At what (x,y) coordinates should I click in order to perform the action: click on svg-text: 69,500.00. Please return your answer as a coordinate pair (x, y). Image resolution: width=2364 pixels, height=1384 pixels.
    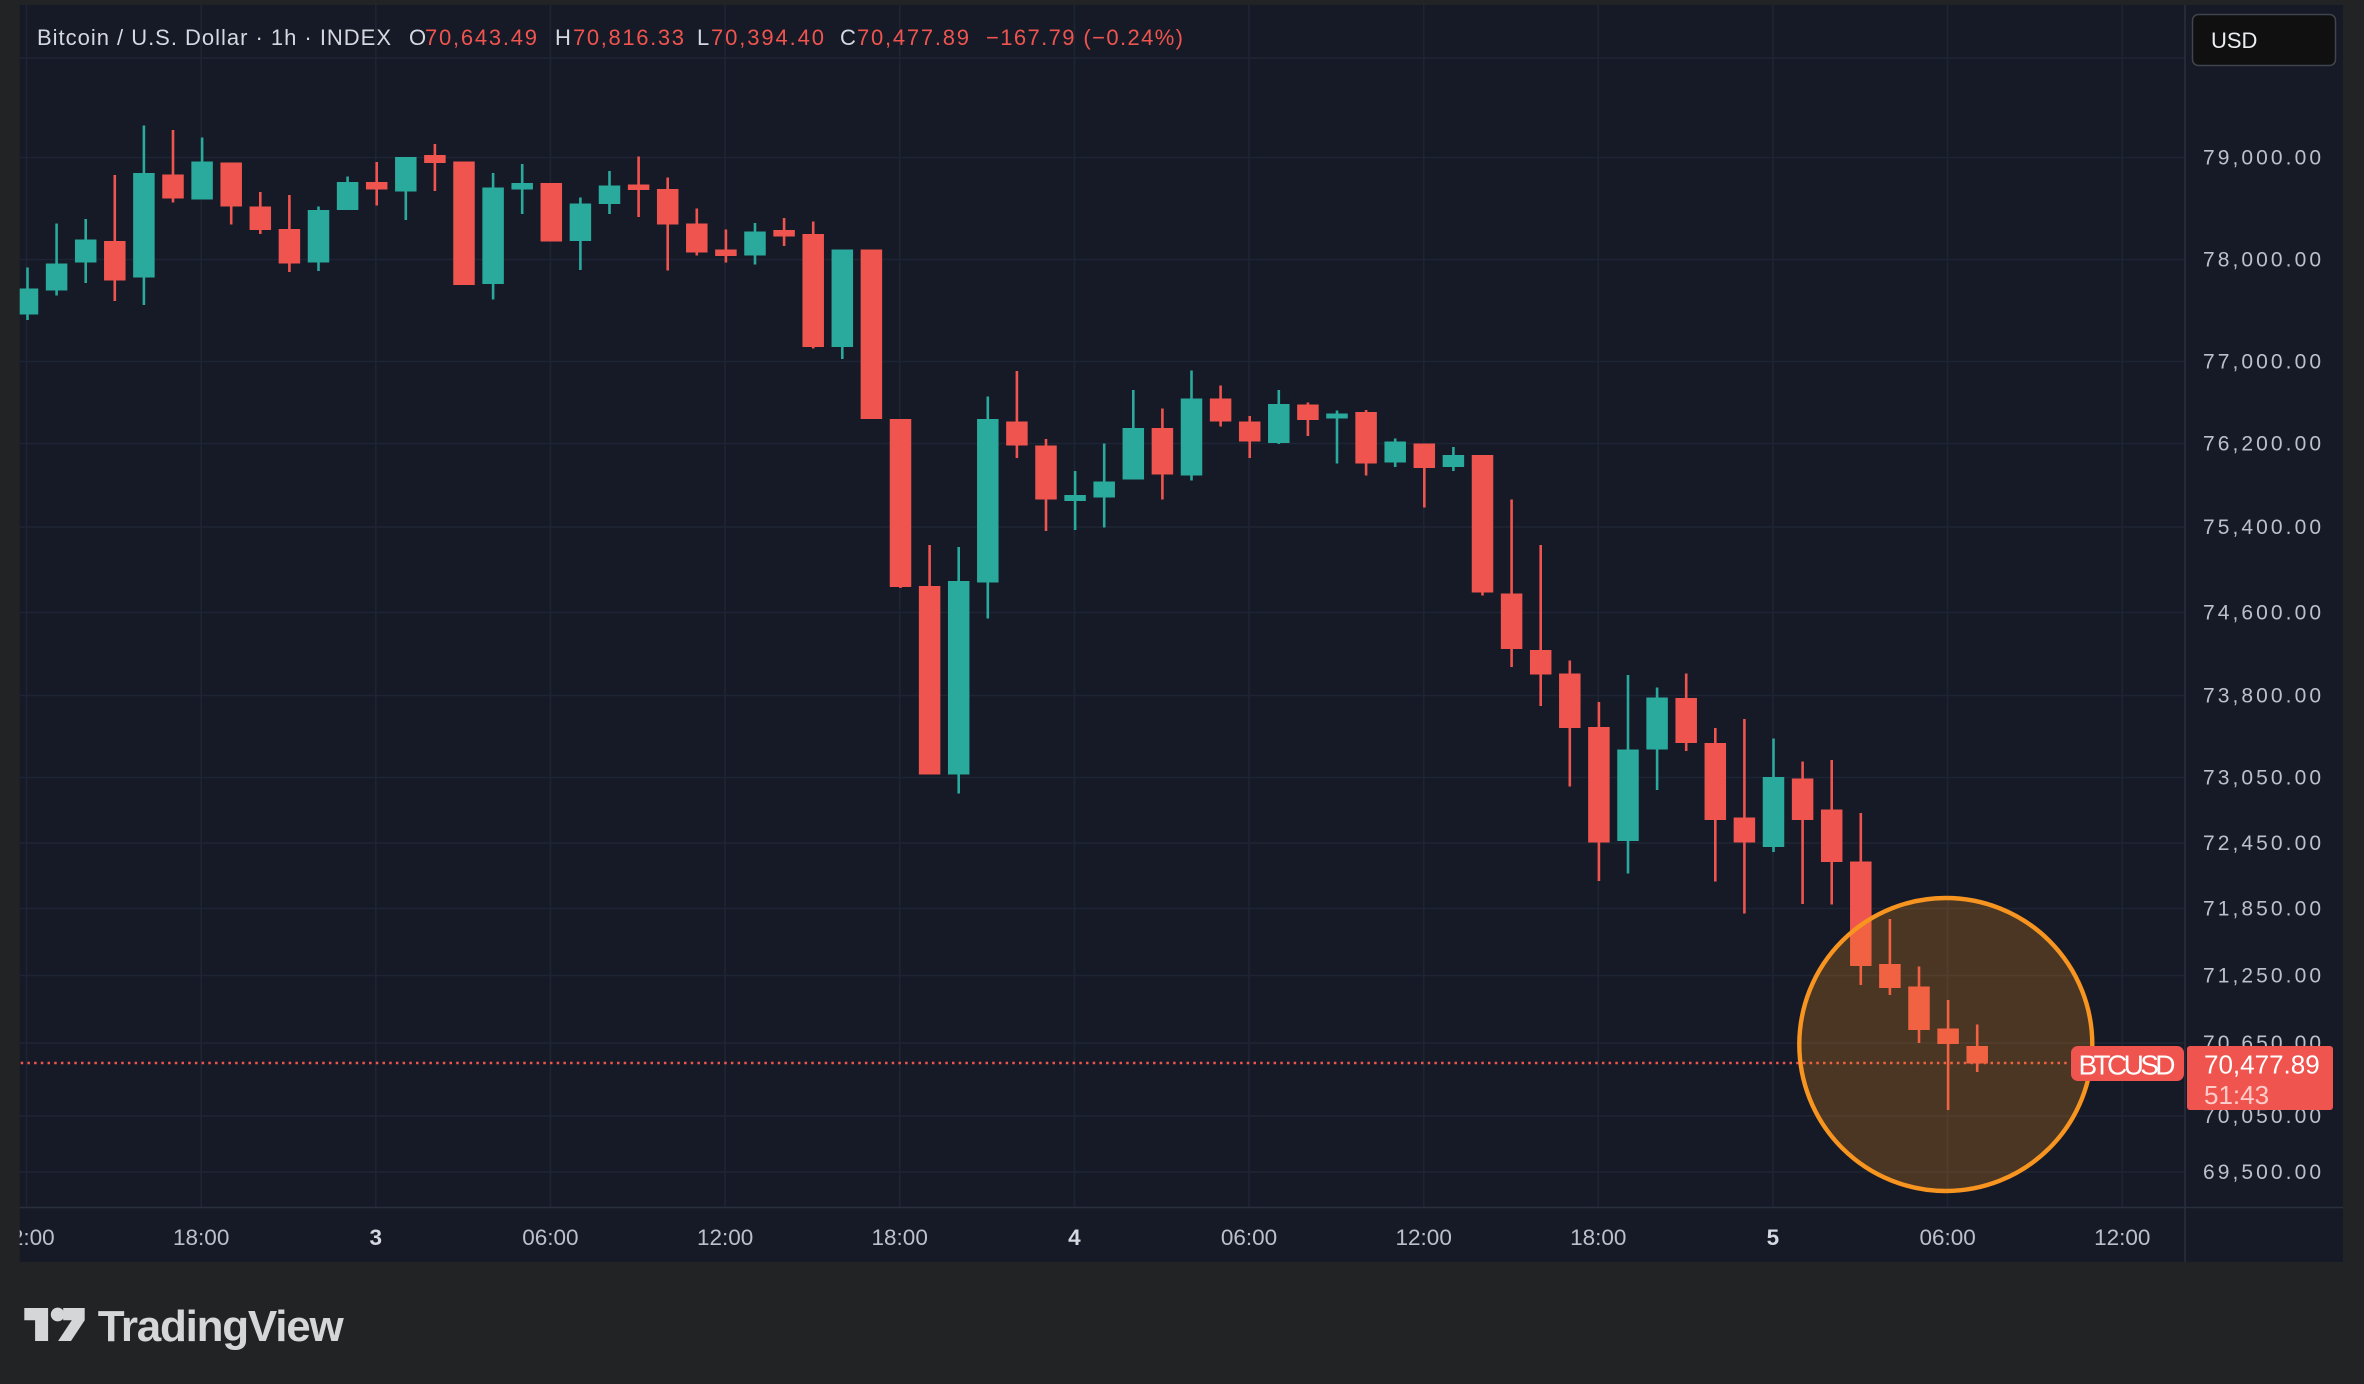
    Looking at the image, I should click on (2262, 1172).